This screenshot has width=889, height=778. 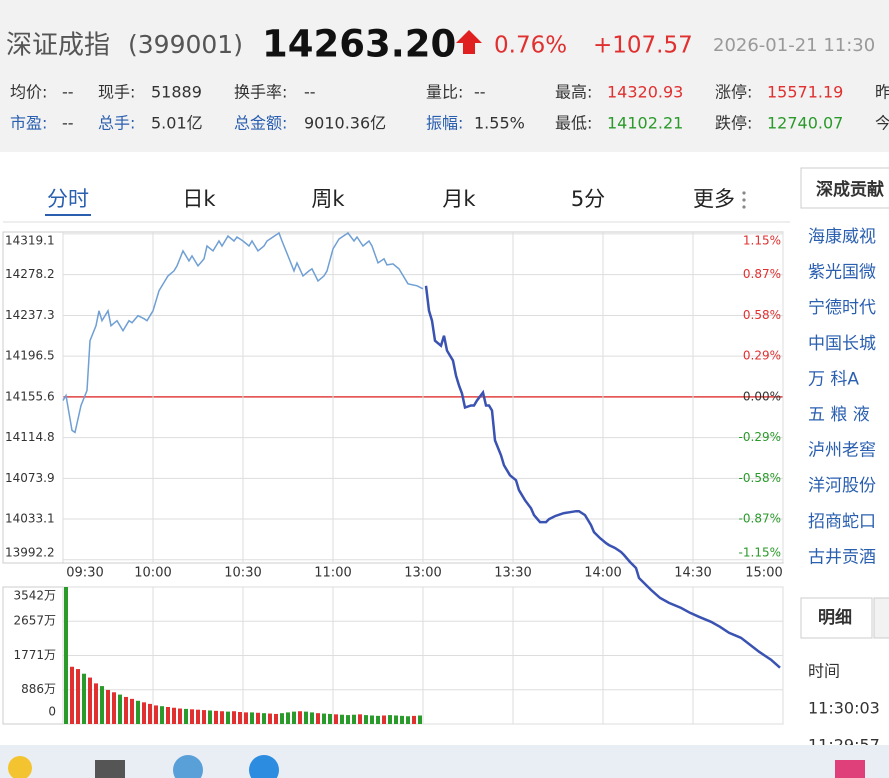 I want to click on y-tick-label: 14114.8, so click(x=30, y=437).